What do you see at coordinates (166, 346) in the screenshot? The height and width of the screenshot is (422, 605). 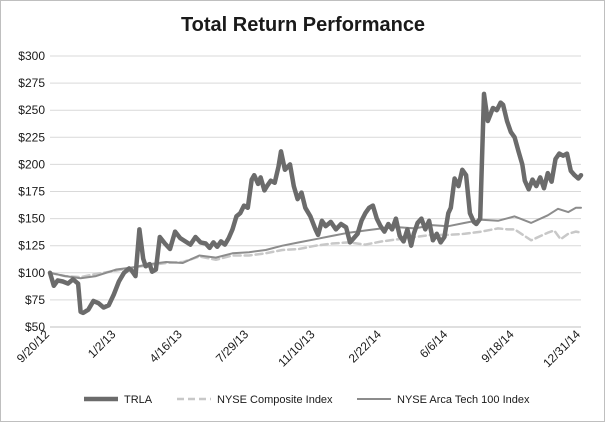 I see `x-tick-label: 4/16/13` at bounding box center [166, 346].